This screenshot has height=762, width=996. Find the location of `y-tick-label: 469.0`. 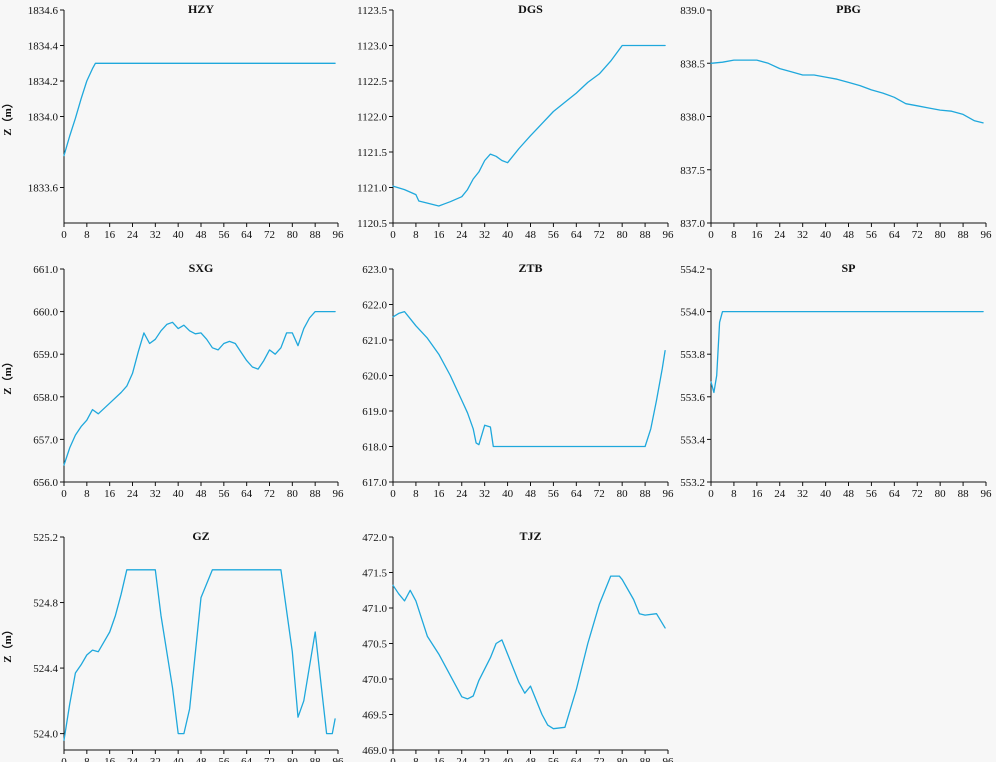

y-tick-label: 469.0 is located at coordinates (374, 751).